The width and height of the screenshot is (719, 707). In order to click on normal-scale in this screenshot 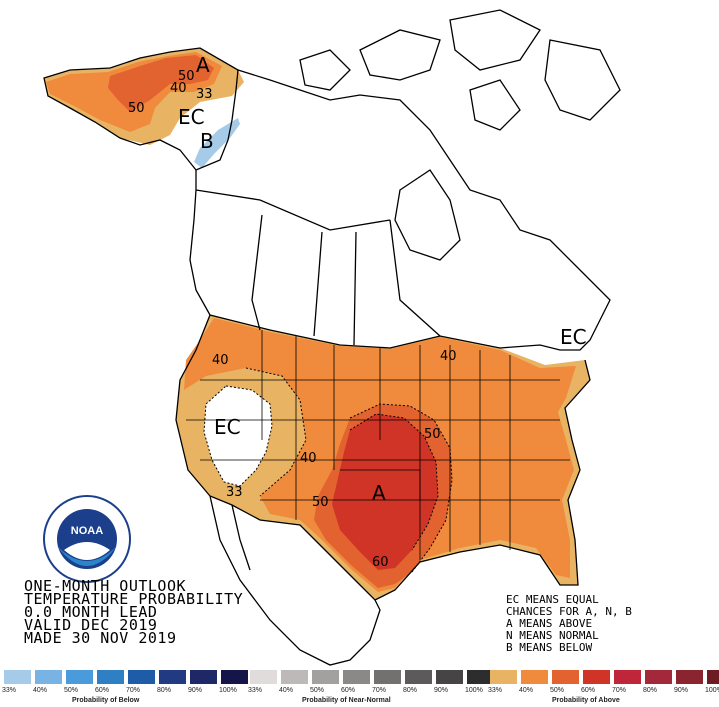, I will do `click(374, 677)`.